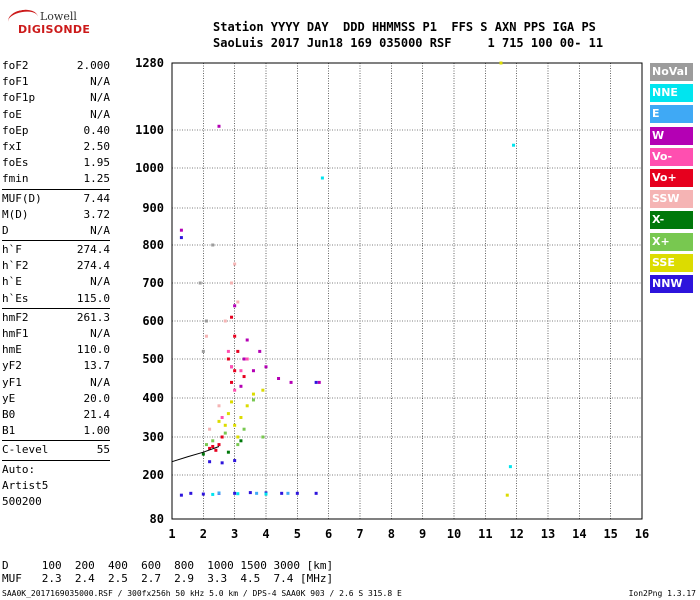 This screenshot has width=700, height=600. What do you see at coordinates (15, 266) in the screenshot?
I see `param-label: h`F2` at bounding box center [15, 266].